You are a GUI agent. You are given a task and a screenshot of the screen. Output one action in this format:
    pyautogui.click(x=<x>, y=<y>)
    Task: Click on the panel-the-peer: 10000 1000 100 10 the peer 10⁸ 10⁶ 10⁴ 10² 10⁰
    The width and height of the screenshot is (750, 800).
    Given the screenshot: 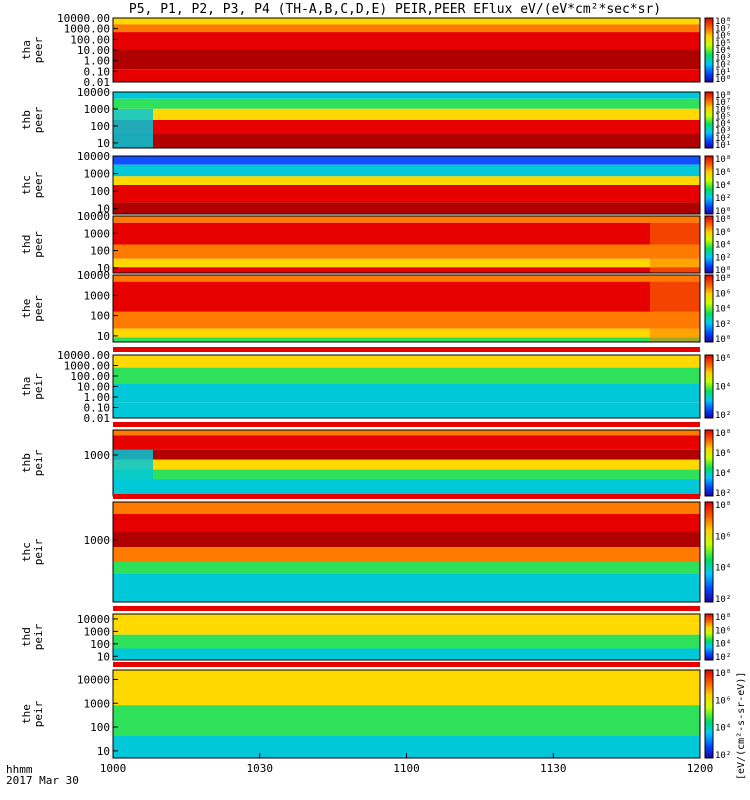 What is the action you would take?
    pyautogui.click(x=375, y=307)
    